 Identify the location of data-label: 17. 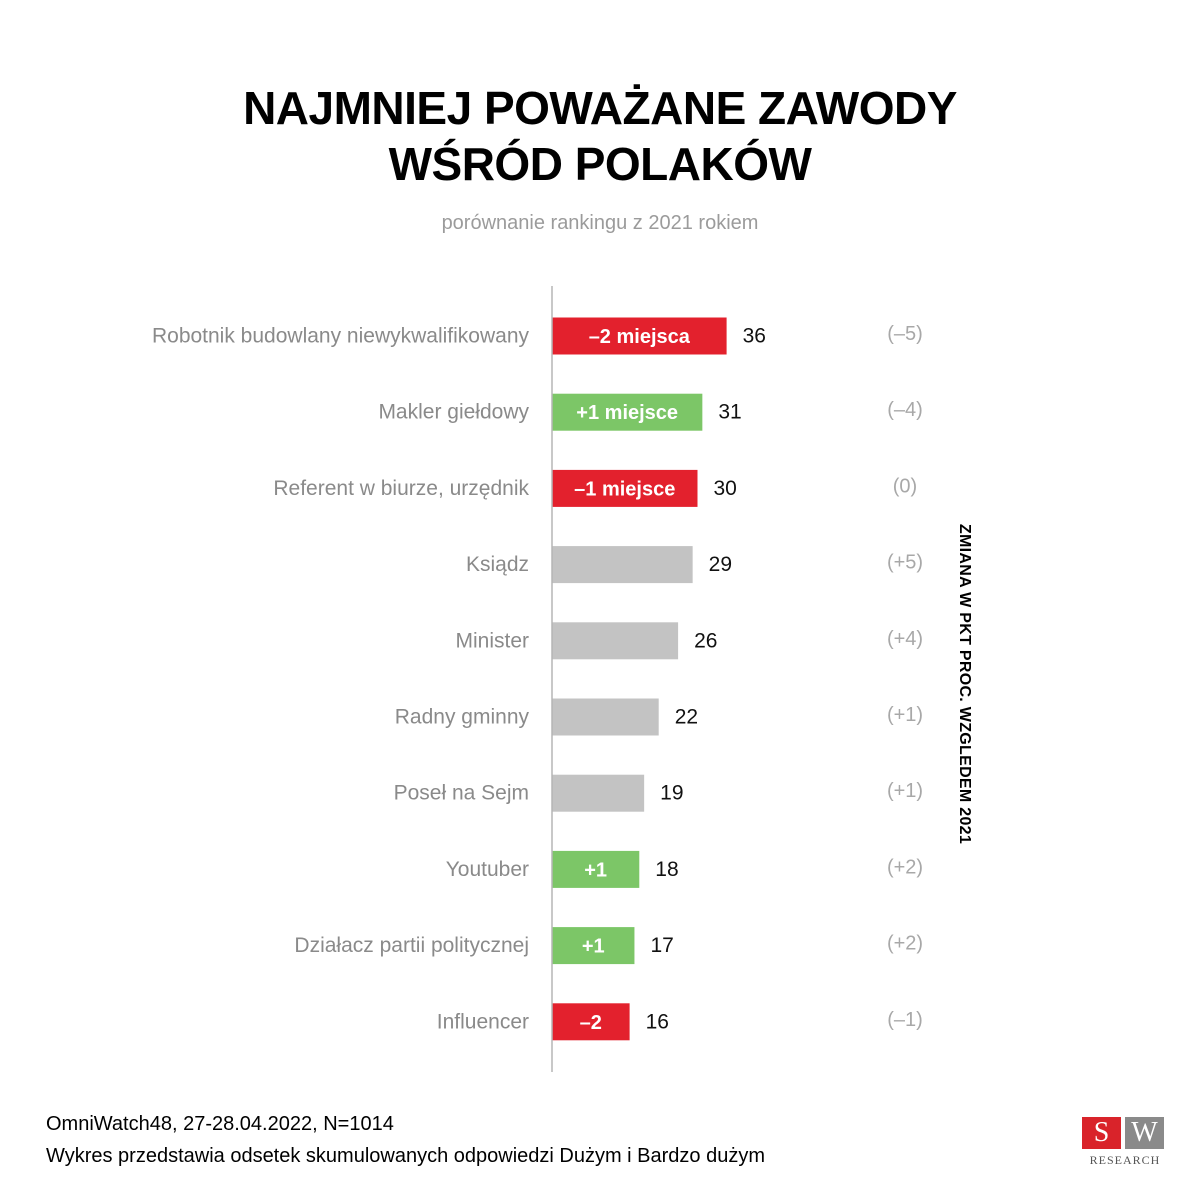
(661, 945).